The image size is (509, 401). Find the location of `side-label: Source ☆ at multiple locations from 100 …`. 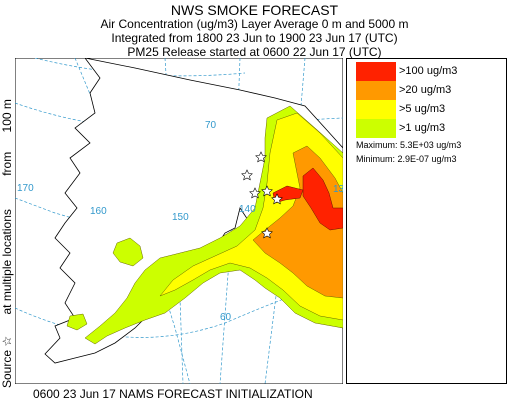

side-label: Source ☆ at multiple locations from 100 … is located at coordinates (7, 243).